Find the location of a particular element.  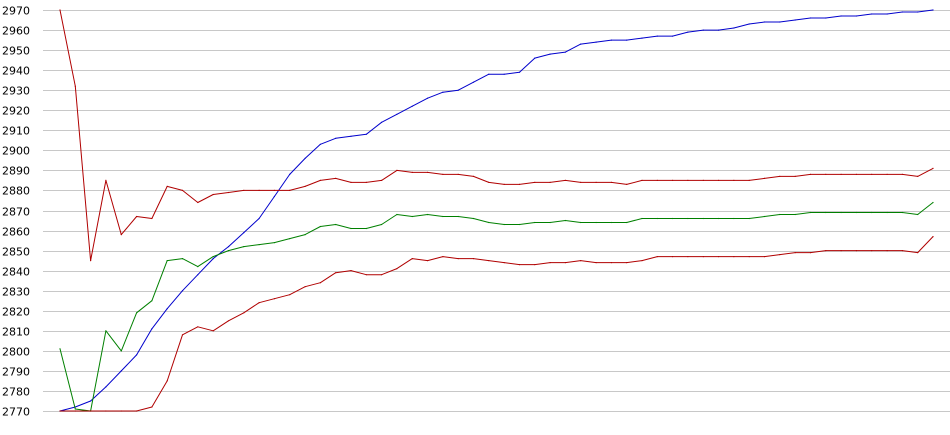

y-tick-label: 2890 is located at coordinates (16, 171).